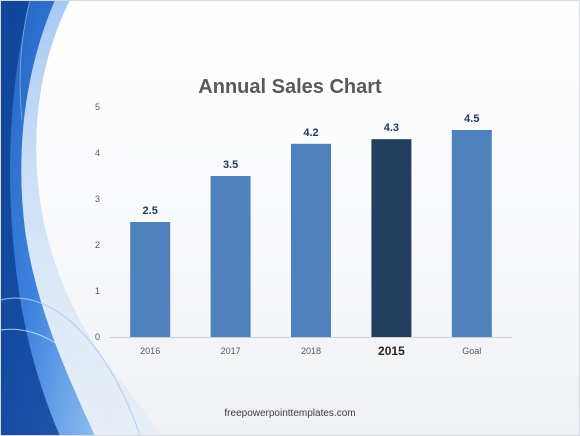 The width and height of the screenshot is (580, 436). I want to click on y-tick-label: 2, so click(97, 245).